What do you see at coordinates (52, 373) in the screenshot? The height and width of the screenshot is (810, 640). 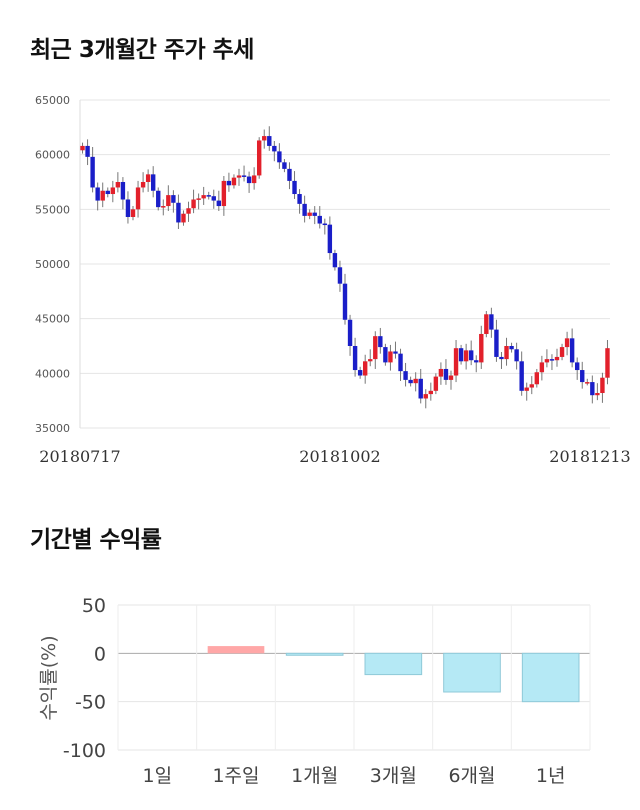 I see `y-tick-label: 40000` at bounding box center [52, 373].